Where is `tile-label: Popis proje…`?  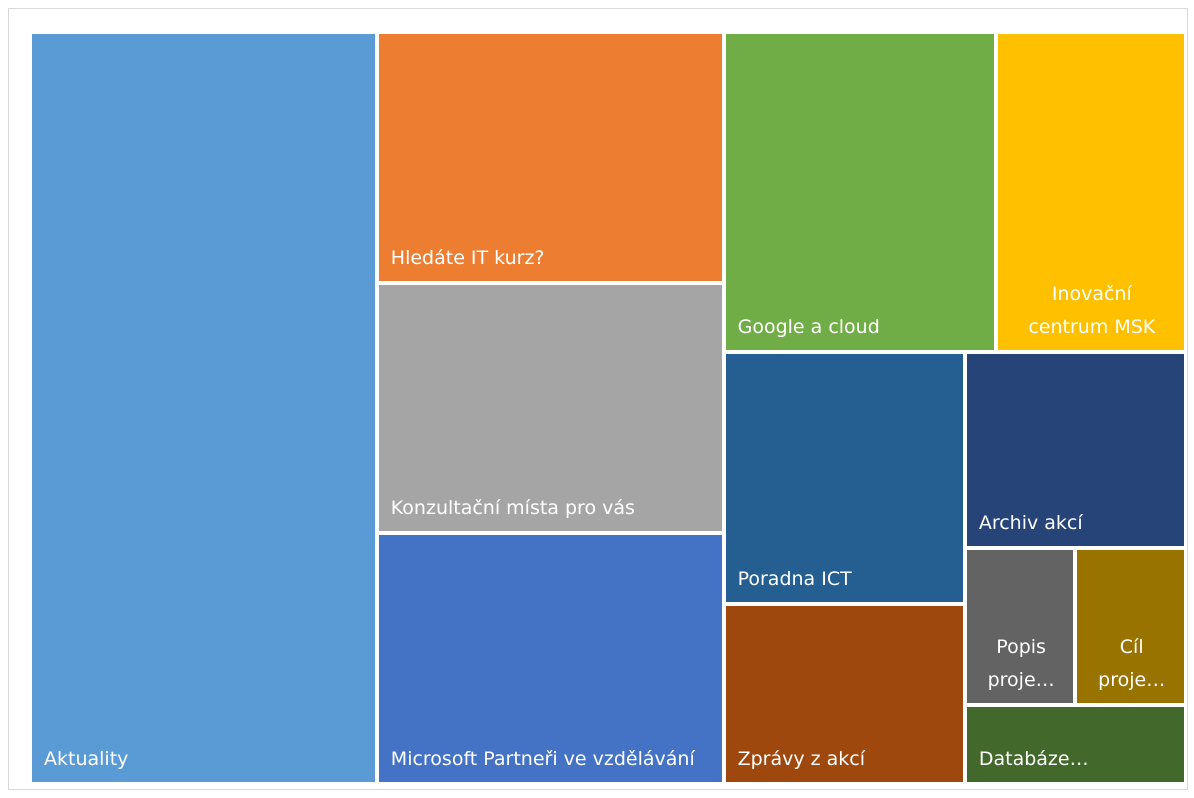
tile-label: Popis proje… is located at coordinates (1021, 664).